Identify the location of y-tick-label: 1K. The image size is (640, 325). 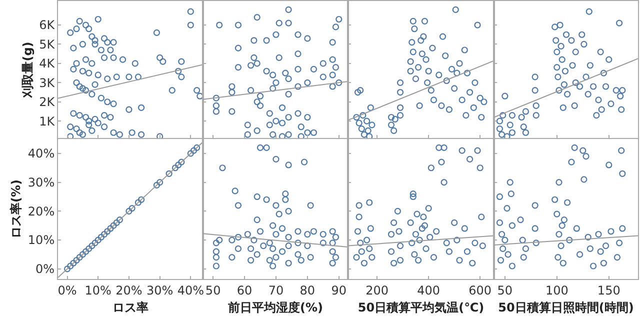
(47, 121).